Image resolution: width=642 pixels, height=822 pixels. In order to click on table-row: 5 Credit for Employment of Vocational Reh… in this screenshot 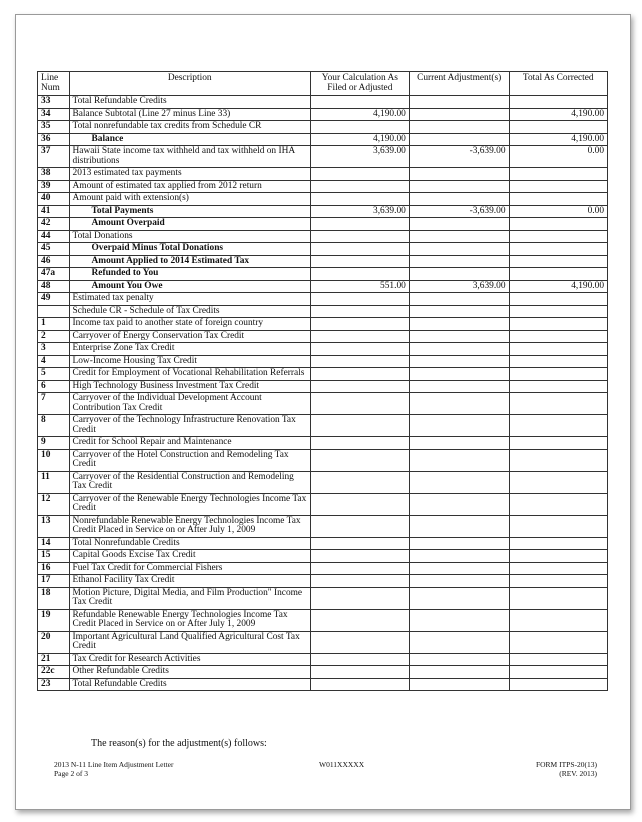, I will do `click(323, 374)`.